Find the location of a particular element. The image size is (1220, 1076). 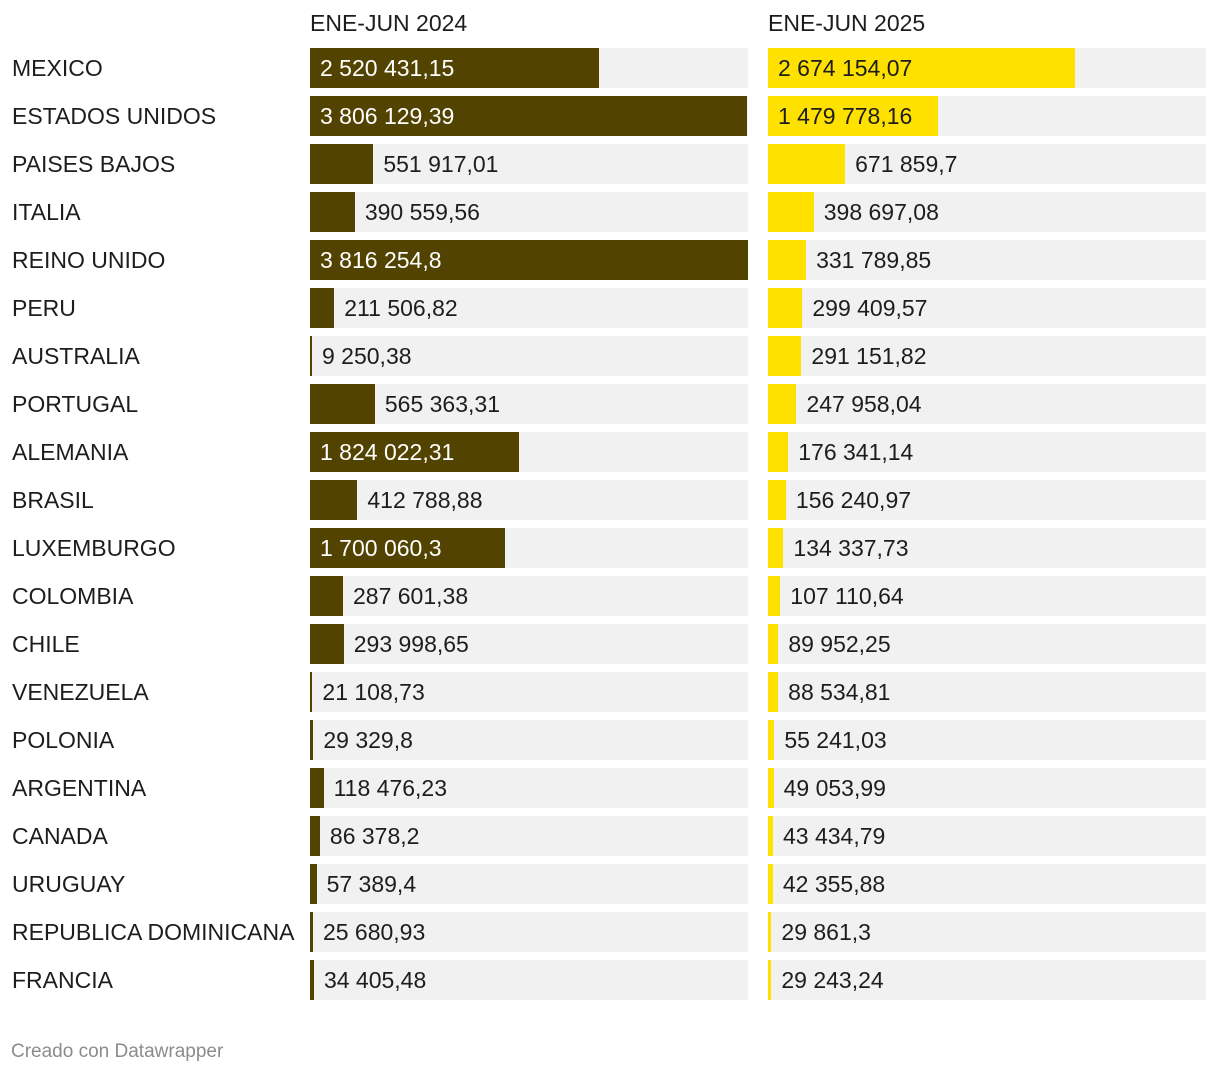

category-label: URUGUAY is located at coordinates (69, 884).